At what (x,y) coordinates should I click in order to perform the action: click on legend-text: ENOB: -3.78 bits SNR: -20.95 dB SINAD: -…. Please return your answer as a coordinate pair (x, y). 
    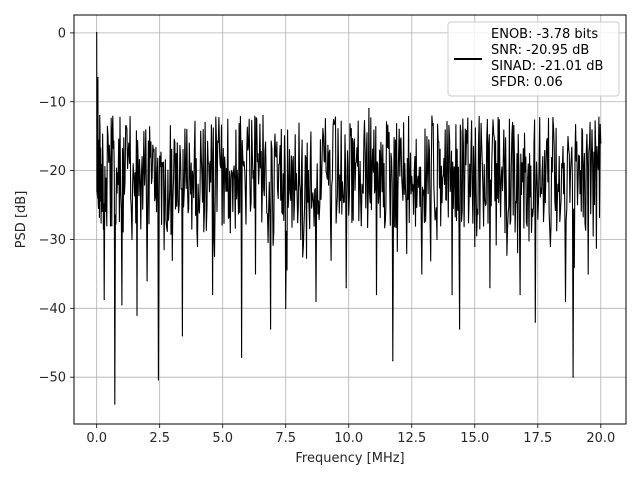
    Looking at the image, I should click on (549, 58).